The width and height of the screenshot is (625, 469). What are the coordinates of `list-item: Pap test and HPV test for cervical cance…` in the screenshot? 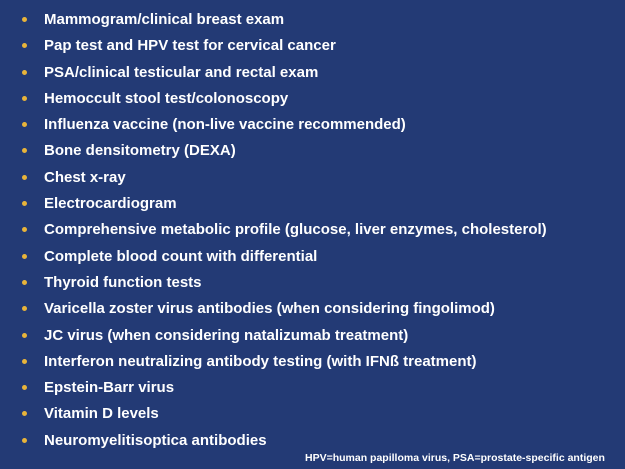 It's located at (312, 46).